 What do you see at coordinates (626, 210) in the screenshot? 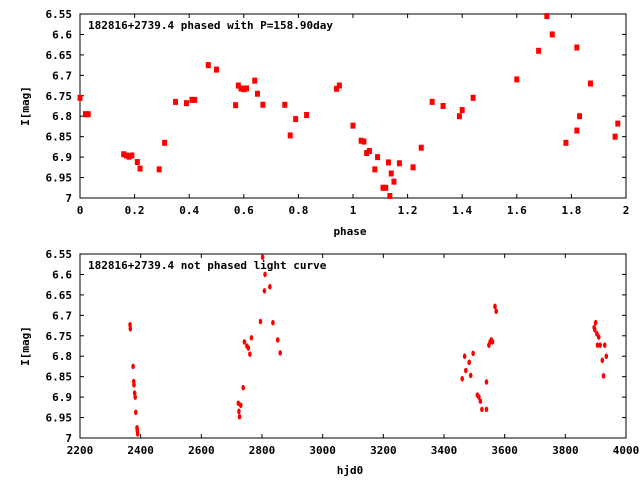
I see `x-tick-label: 2` at bounding box center [626, 210].